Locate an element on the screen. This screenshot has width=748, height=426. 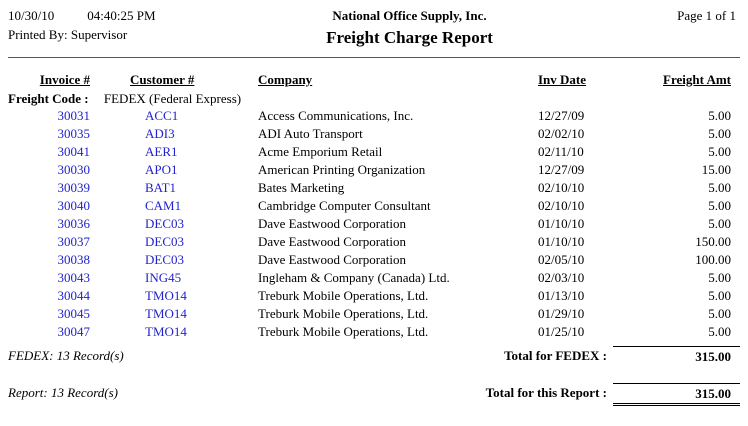
invoice-cell: 30031 is located at coordinates (50, 116).